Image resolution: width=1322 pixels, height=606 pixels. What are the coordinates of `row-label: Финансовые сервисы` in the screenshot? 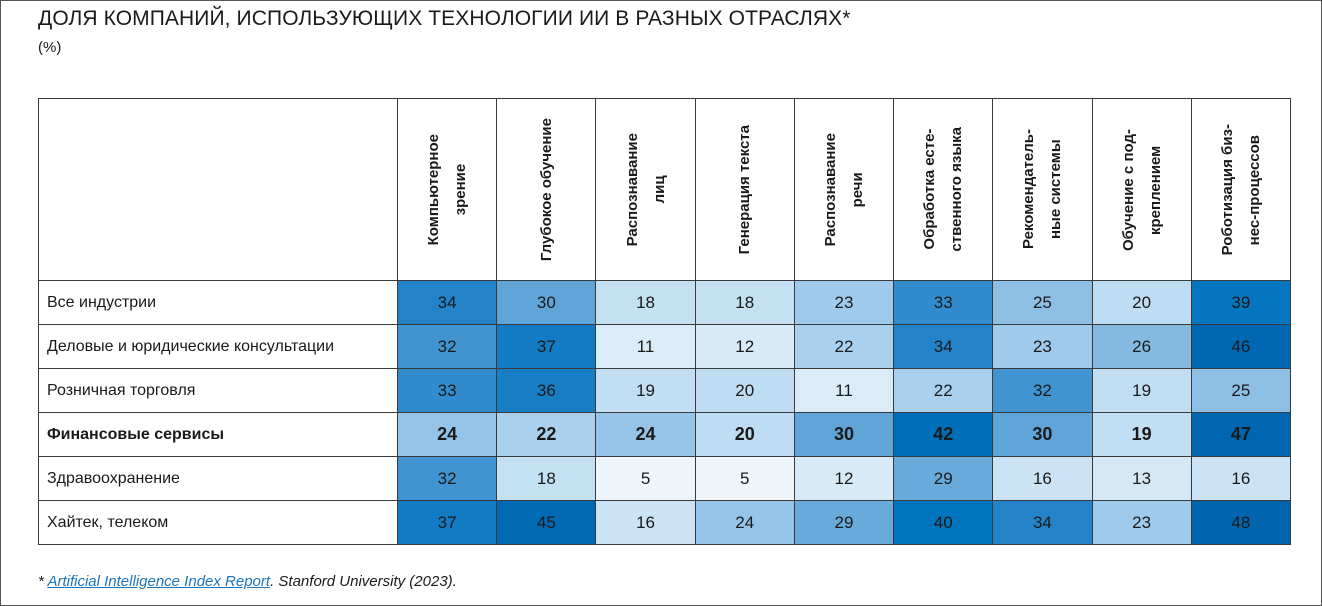 It's located at (218, 434).